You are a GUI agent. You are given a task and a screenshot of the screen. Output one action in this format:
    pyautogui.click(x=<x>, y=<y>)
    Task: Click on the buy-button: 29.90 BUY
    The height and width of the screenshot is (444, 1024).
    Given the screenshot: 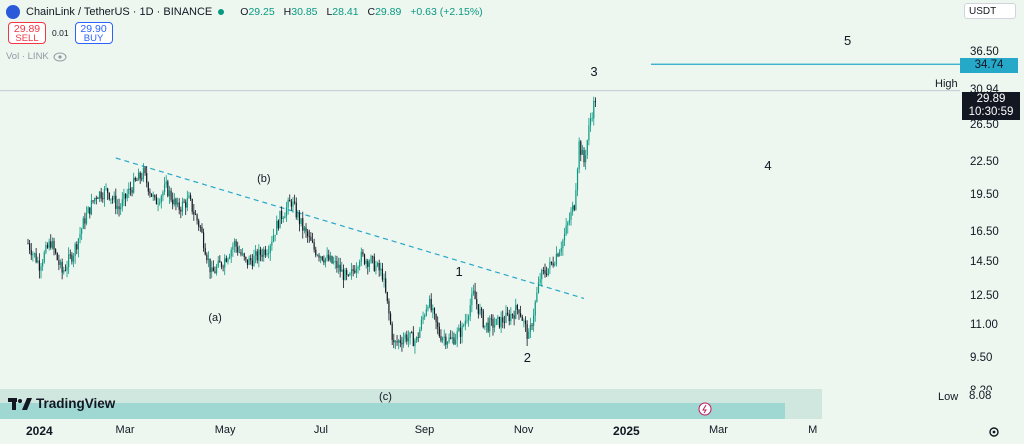 What is the action you would take?
    pyautogui.click(x=93, y=33)
    